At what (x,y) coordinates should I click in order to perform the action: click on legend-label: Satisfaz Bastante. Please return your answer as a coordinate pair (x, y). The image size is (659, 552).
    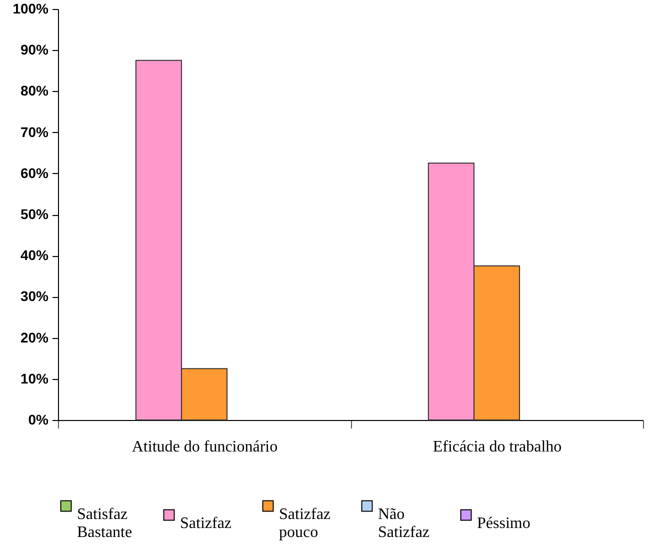
    Looking at the image, I should click on (104, 523).